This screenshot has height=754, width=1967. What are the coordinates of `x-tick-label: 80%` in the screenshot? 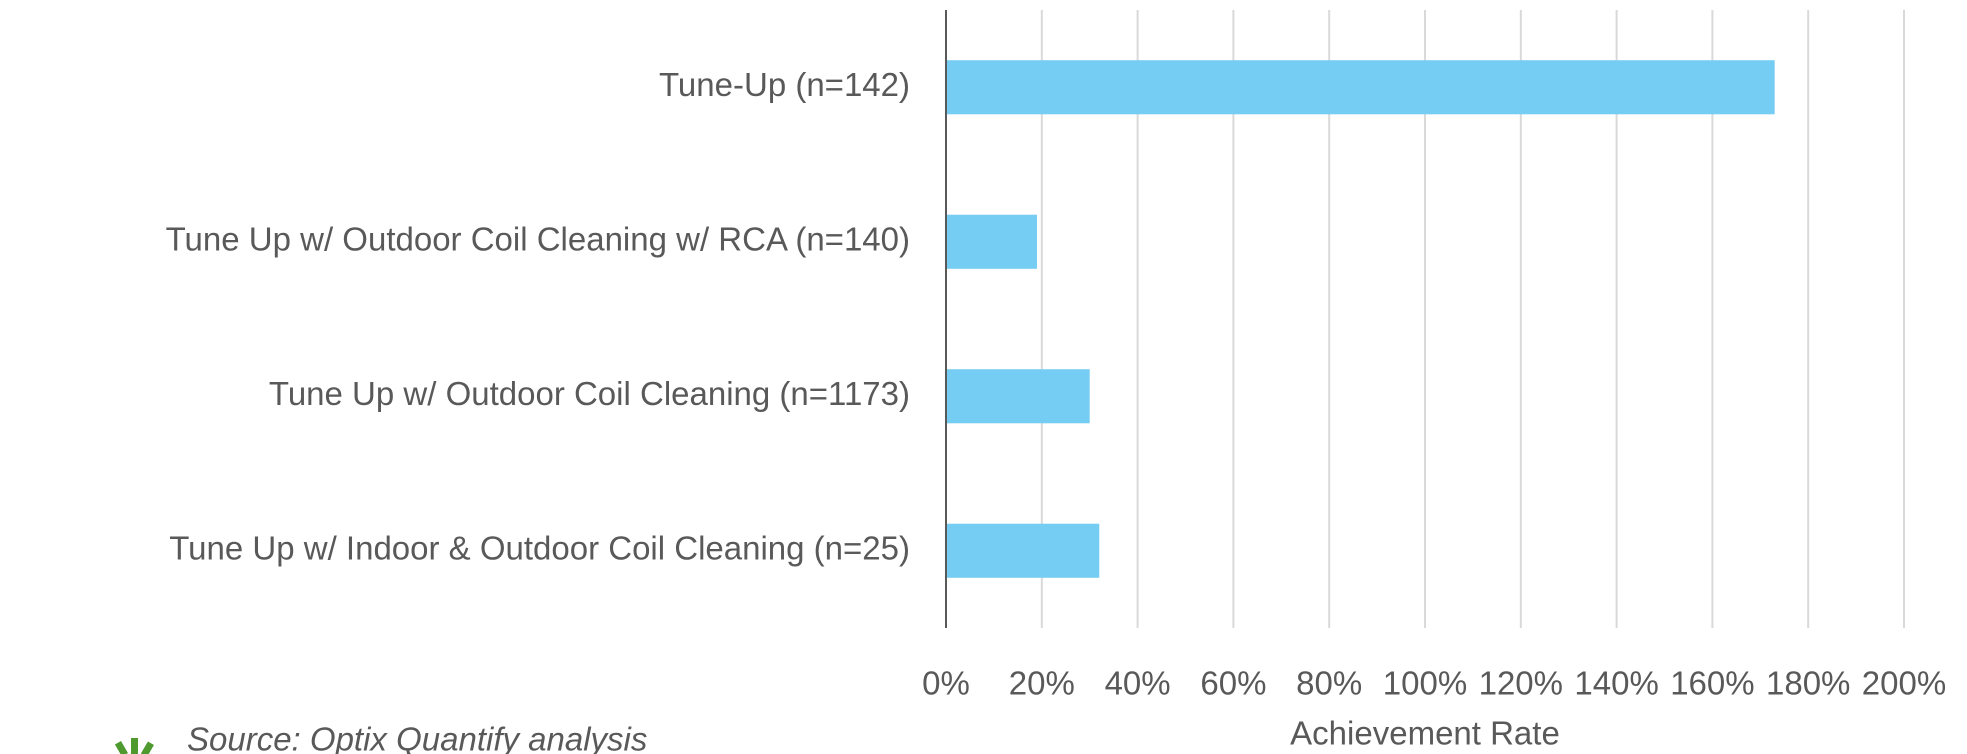 It's located at (1329, 683).